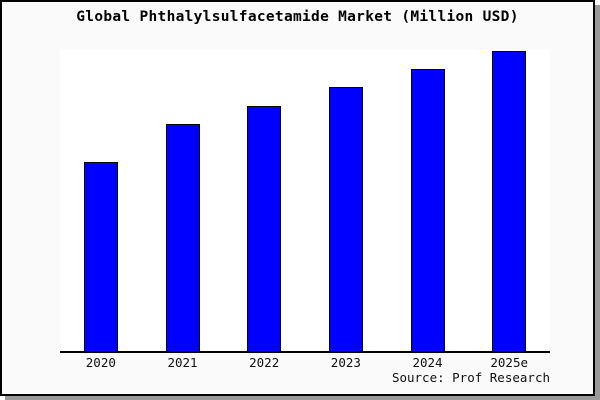 The image size is (600, 400). Describe the element at coordinates (264, 228) in the screenshot. I see `bar-2022` at that location.